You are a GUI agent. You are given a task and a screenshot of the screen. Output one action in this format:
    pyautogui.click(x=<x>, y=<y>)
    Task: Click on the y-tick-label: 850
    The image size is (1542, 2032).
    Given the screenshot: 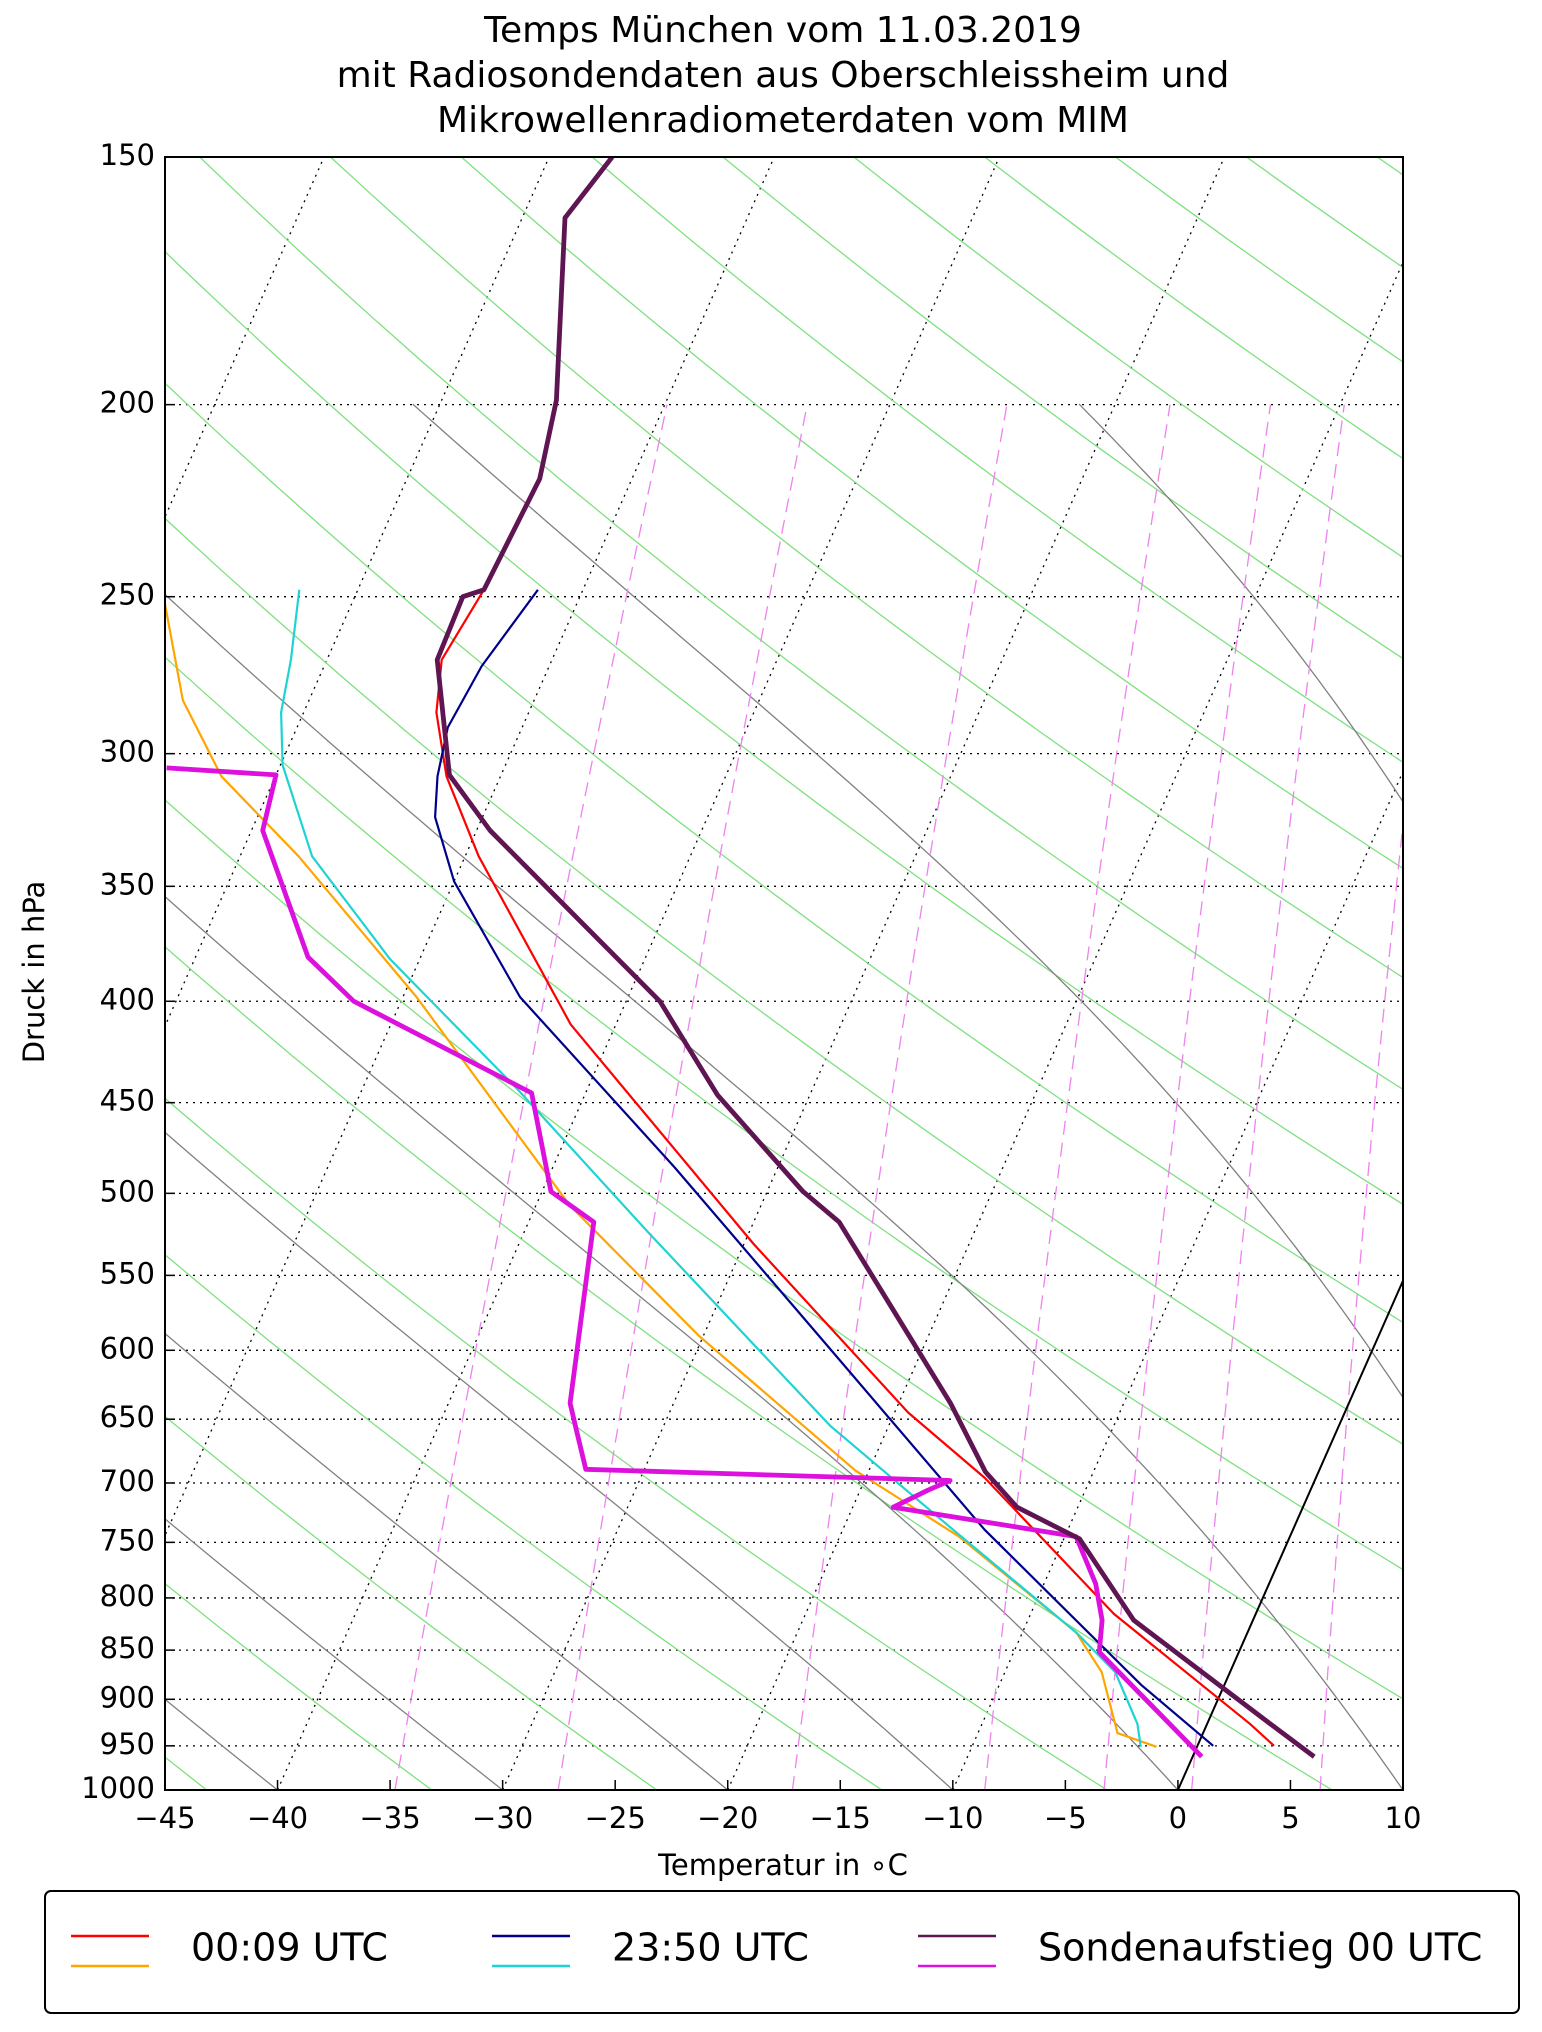 What is the action you would take?
    pyautogui.click(x=127, y=1648)
    